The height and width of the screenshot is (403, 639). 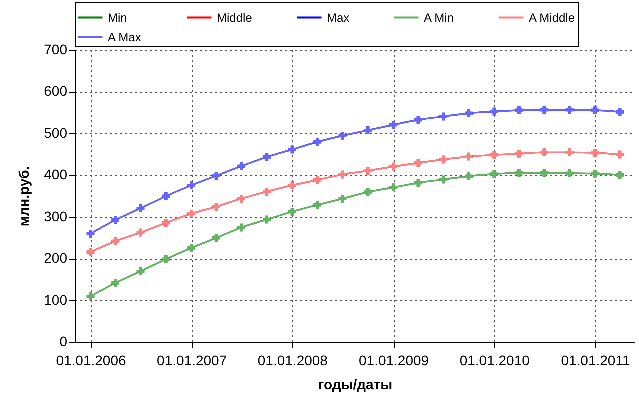 I want to click on x-tick-label: 01.01.2007, so click(x=192, y=360).